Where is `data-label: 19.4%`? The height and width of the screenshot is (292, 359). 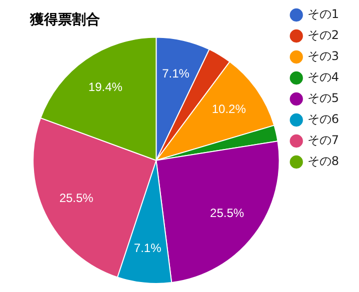
data-label: 19.4% is located at coordinates (105, 87).